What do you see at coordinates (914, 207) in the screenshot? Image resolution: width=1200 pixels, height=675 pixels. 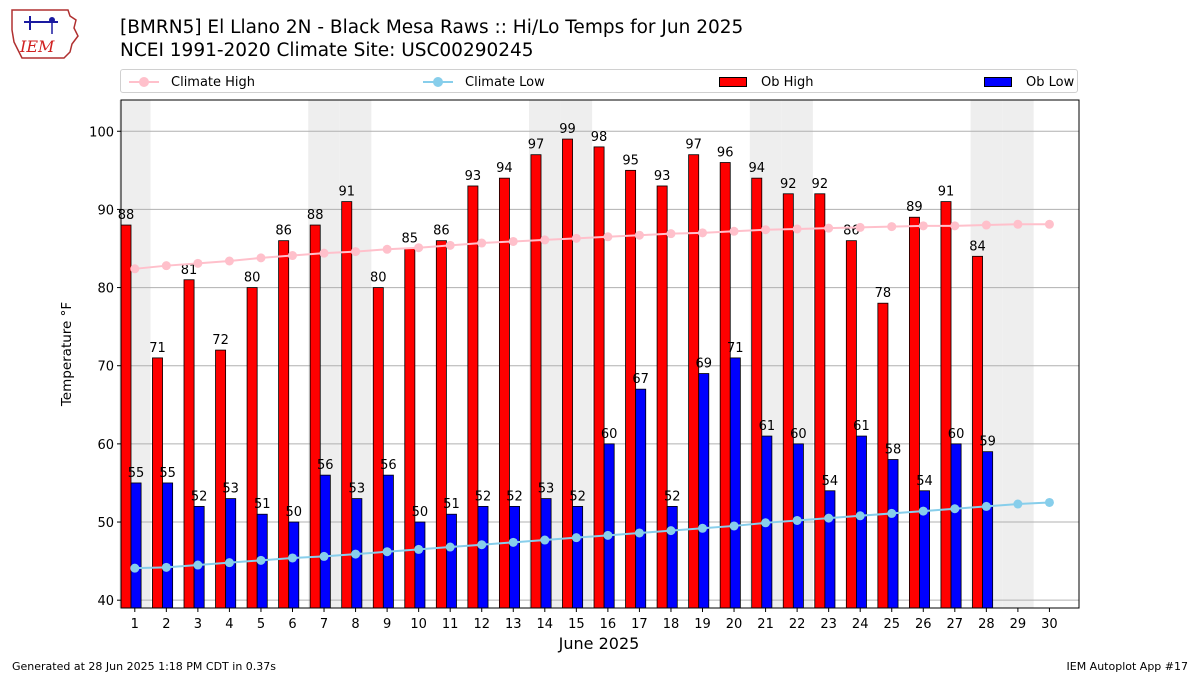 I see `ob-high-label: 89` at bounding box center [914, 207].